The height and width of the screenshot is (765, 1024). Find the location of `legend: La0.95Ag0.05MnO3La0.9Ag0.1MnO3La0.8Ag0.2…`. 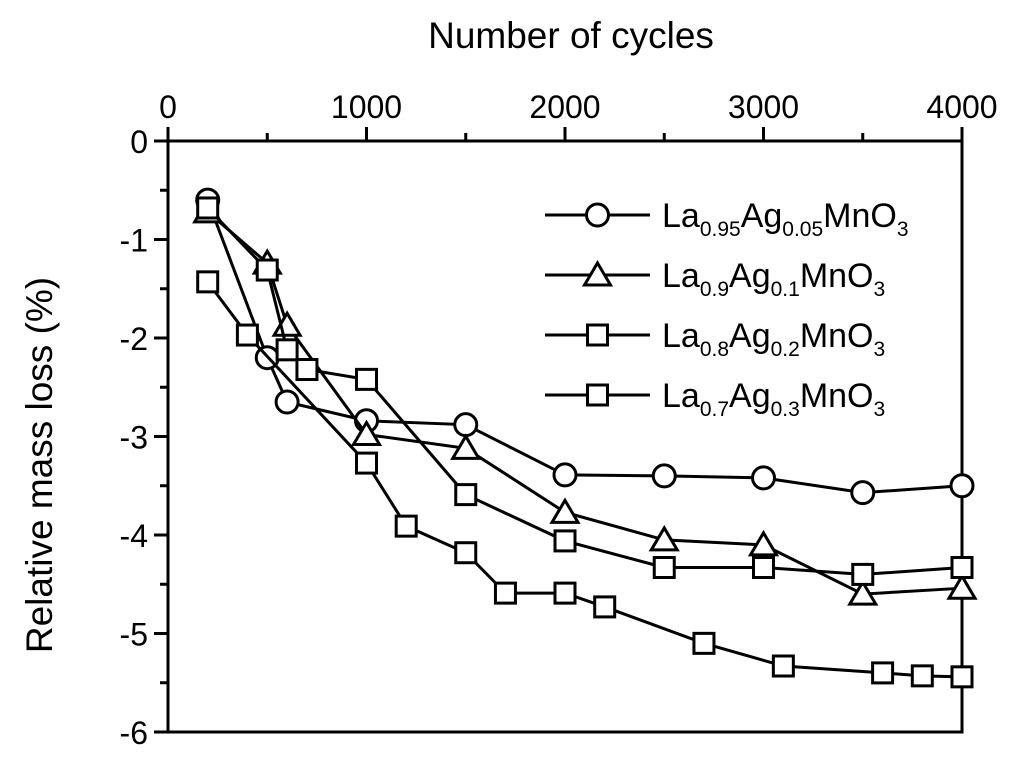

legend: La0.95Ag0.05MnO3La0.9Ag0.1MnO3La0.8Ag0.2… is located at coordinates (727, 309).